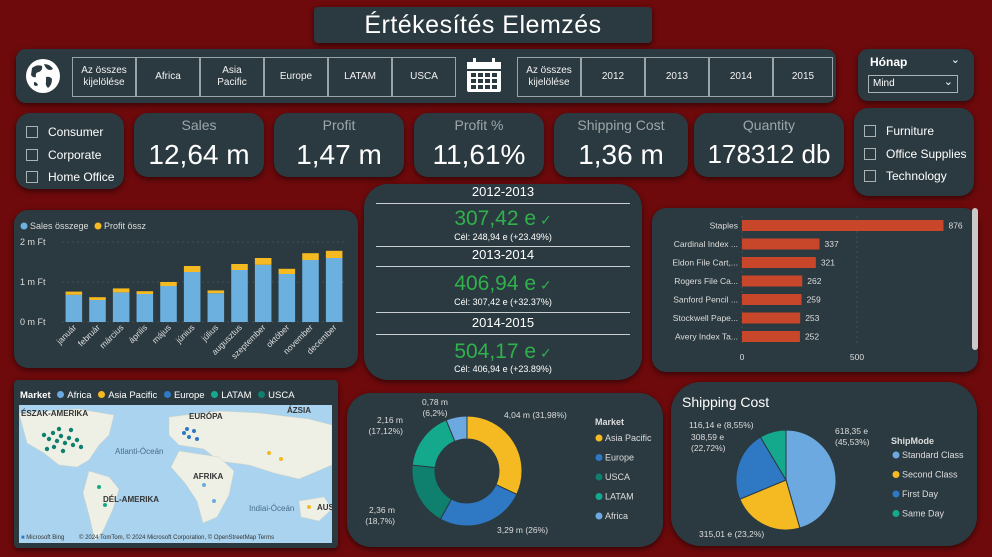  I want to click on market-slicer-all: Az összes kijelölése, so click(104, 77).